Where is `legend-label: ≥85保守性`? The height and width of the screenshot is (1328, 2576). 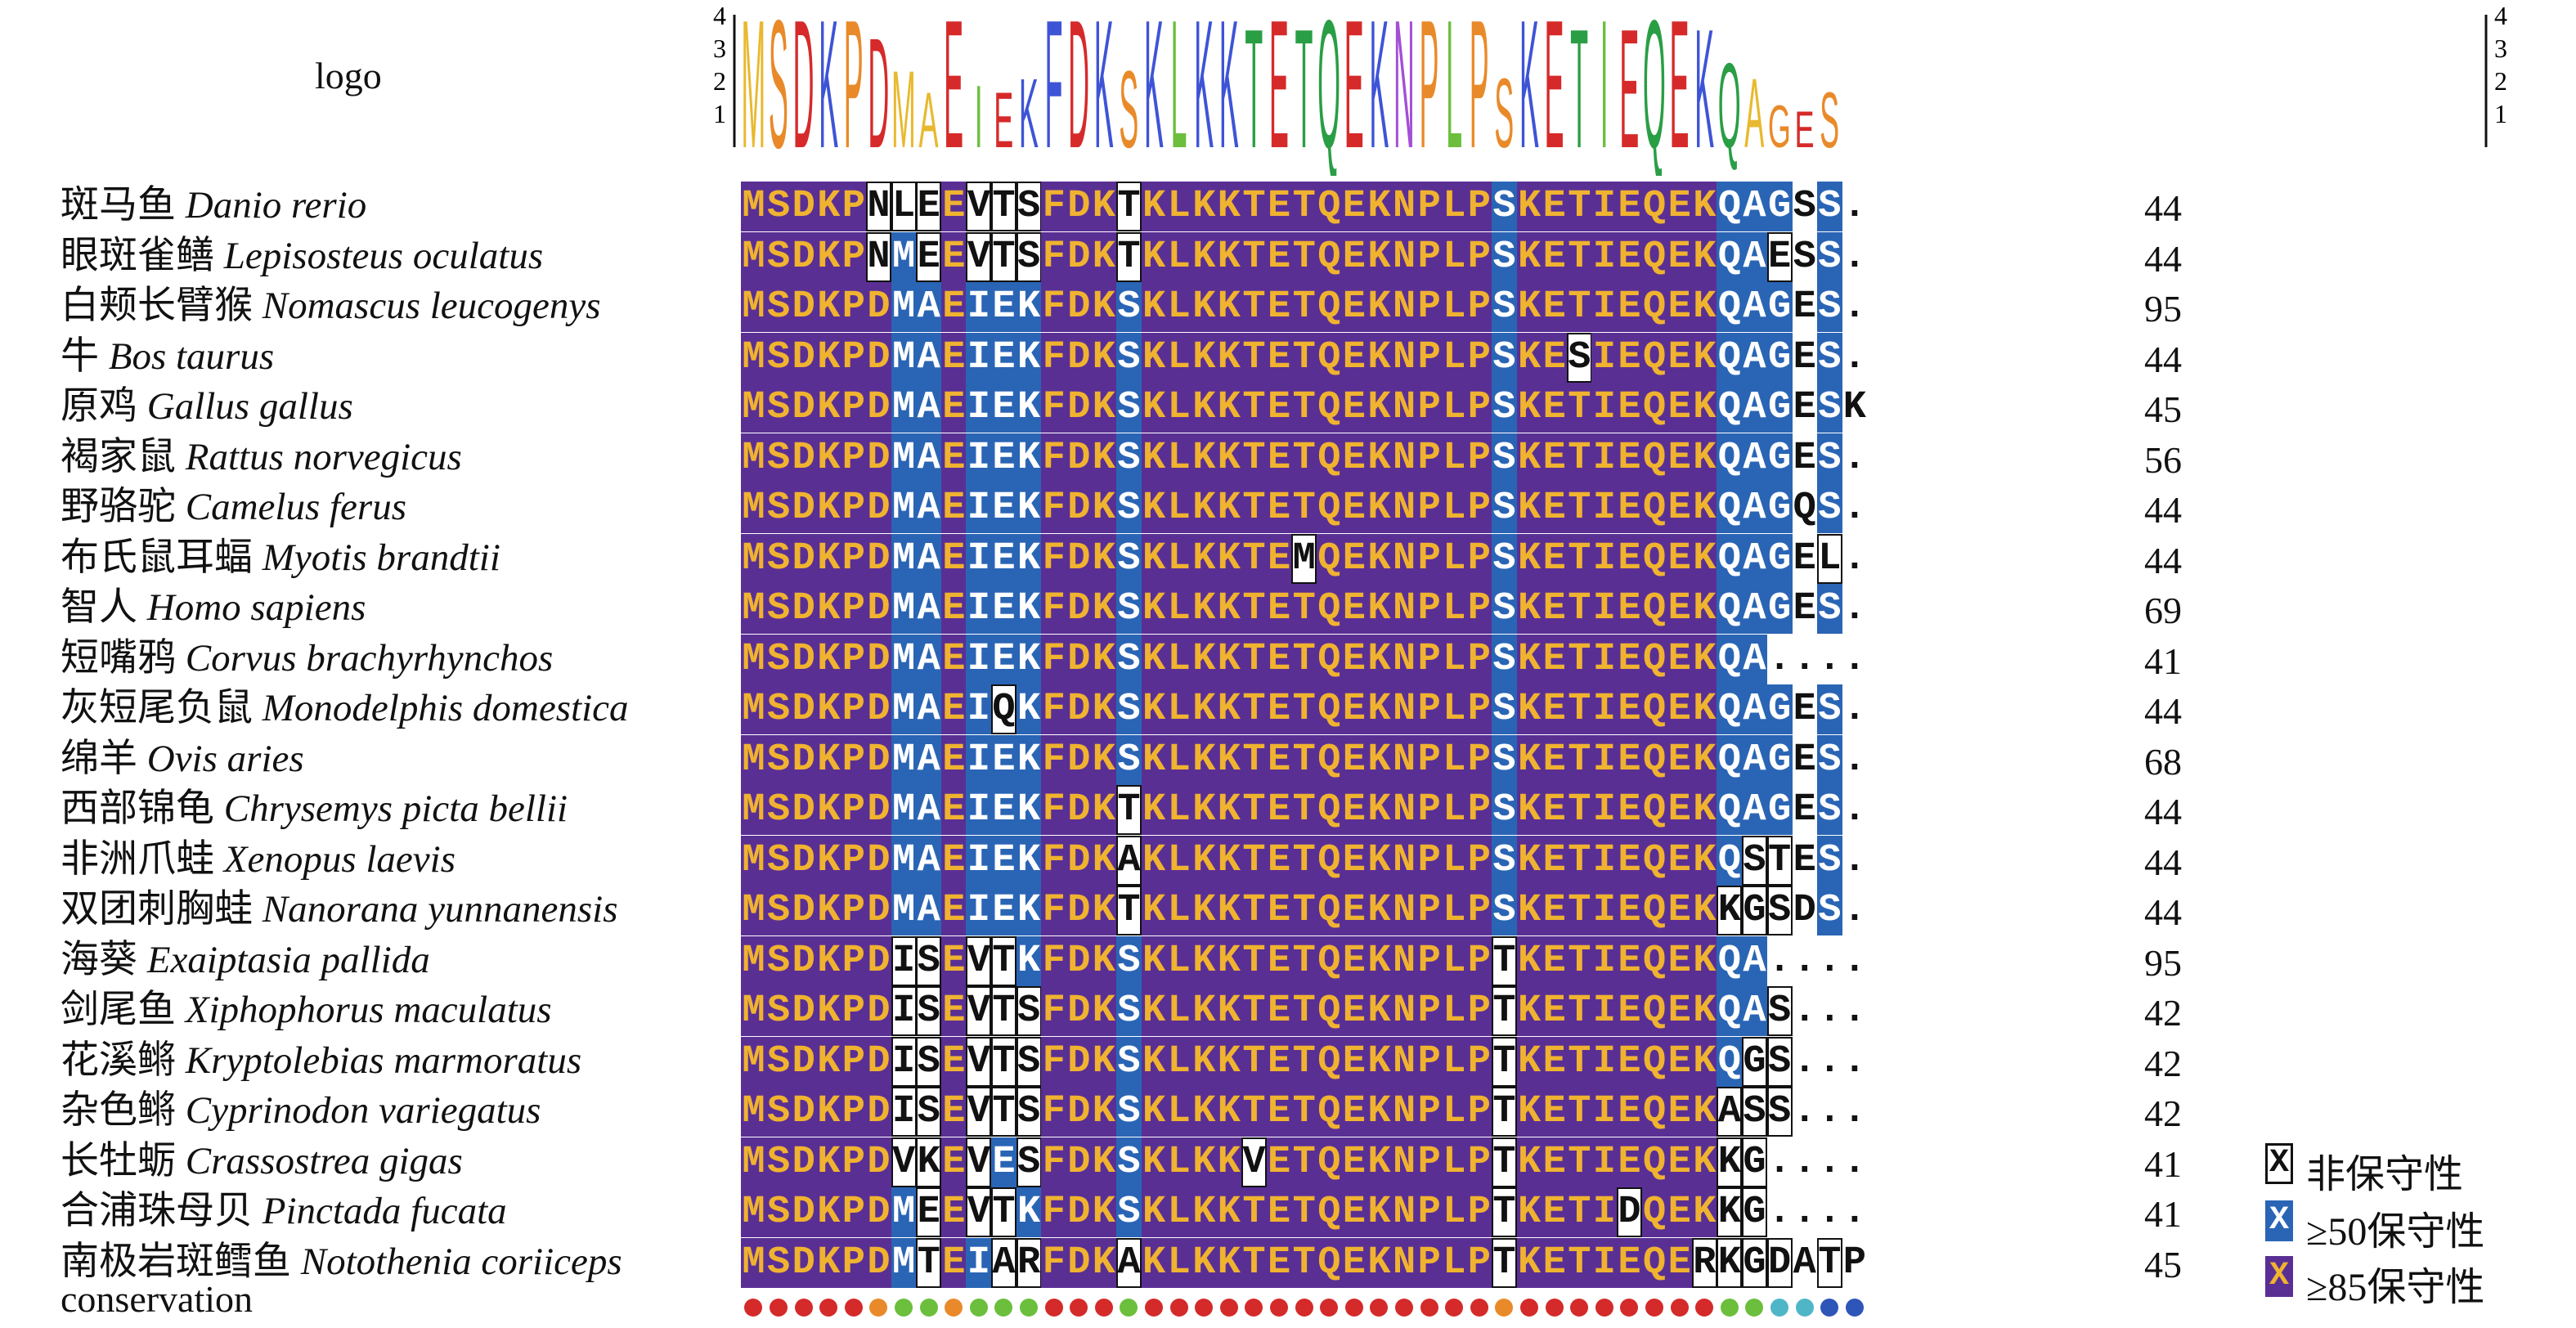
legend-label: ≥85保守性 is located at coordinates (2396, 1287).